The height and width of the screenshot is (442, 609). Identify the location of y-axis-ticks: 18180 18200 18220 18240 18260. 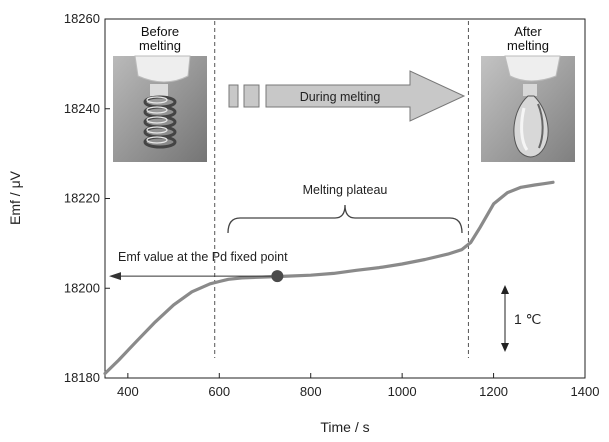
(87, 198).